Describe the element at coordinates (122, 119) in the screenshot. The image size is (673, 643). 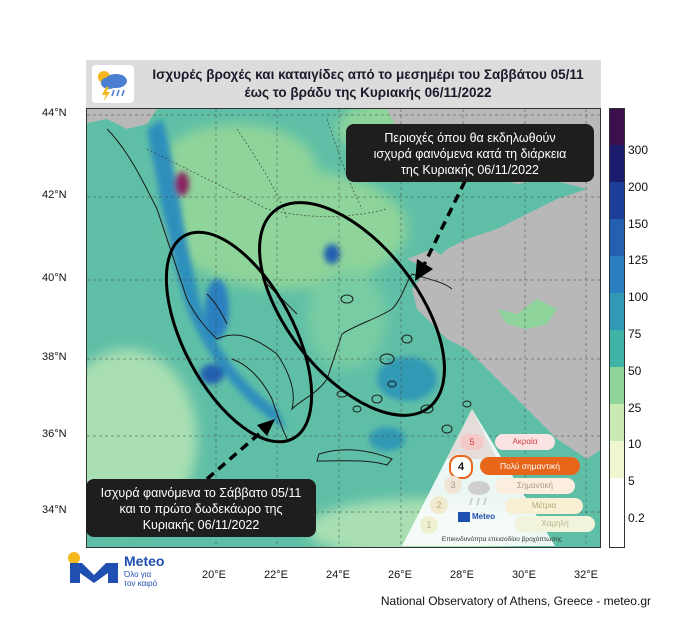
I see `gray-land-north` at that location.